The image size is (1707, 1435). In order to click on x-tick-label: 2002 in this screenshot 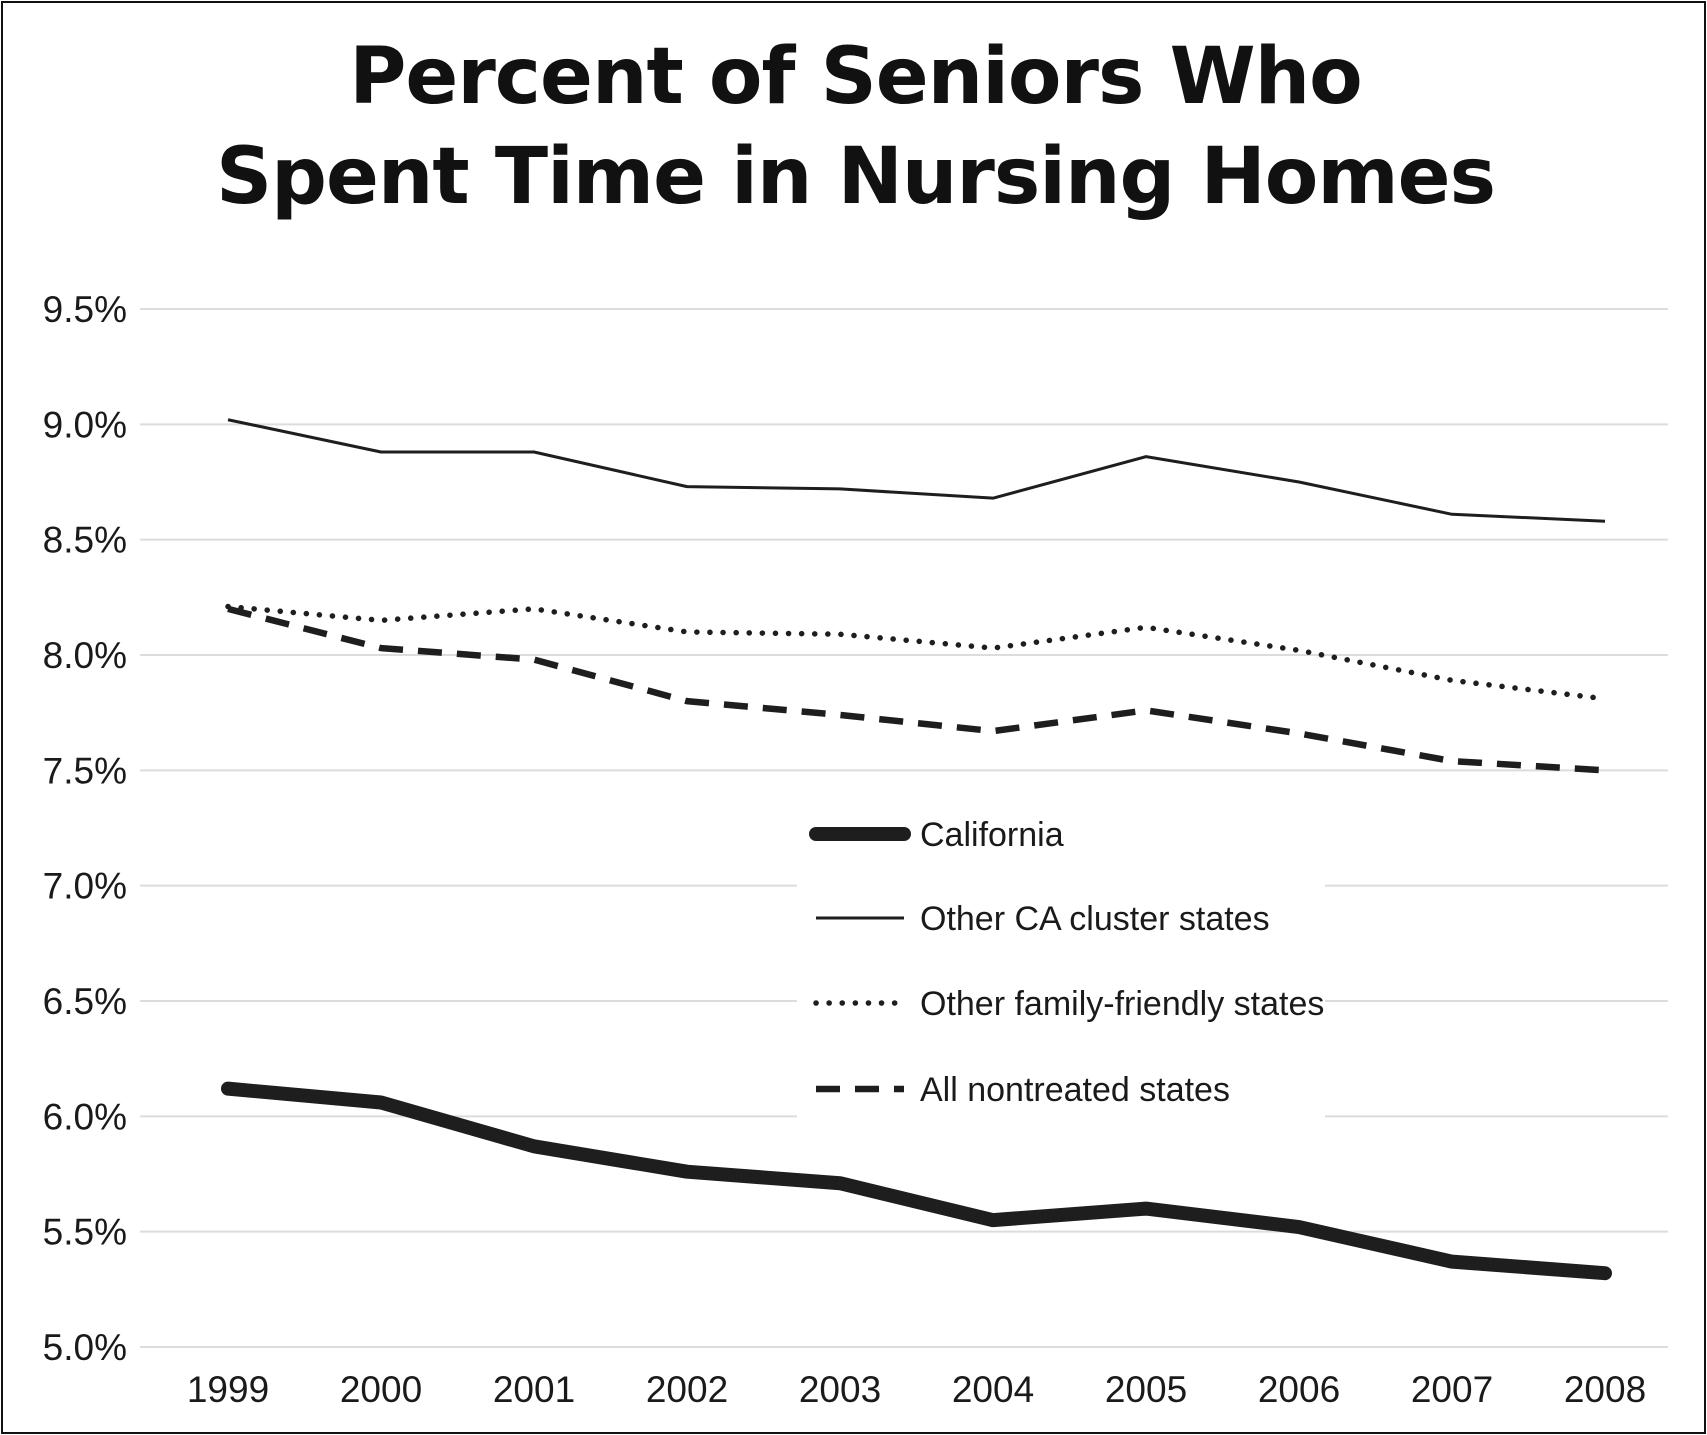, I will do `click(687, 1389)`.